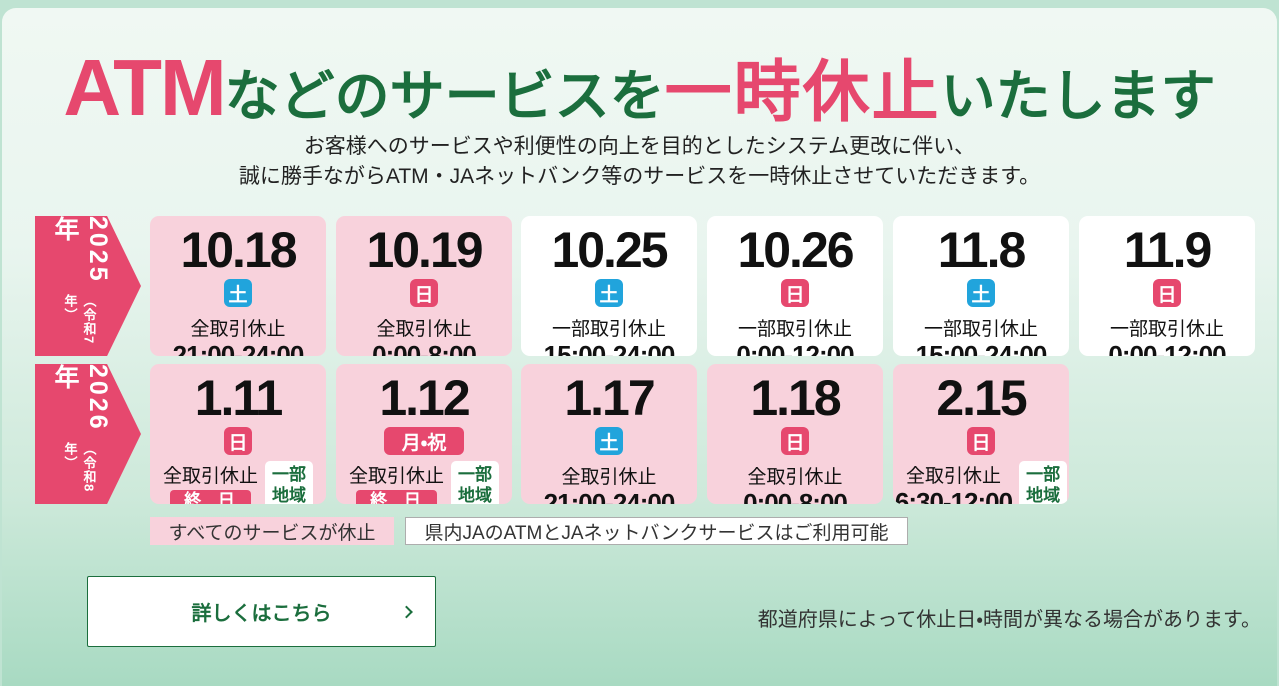 This screenshot has width=1279, height=686. I want to click on details-button: 詳しくはこちら, so click(261, 611).